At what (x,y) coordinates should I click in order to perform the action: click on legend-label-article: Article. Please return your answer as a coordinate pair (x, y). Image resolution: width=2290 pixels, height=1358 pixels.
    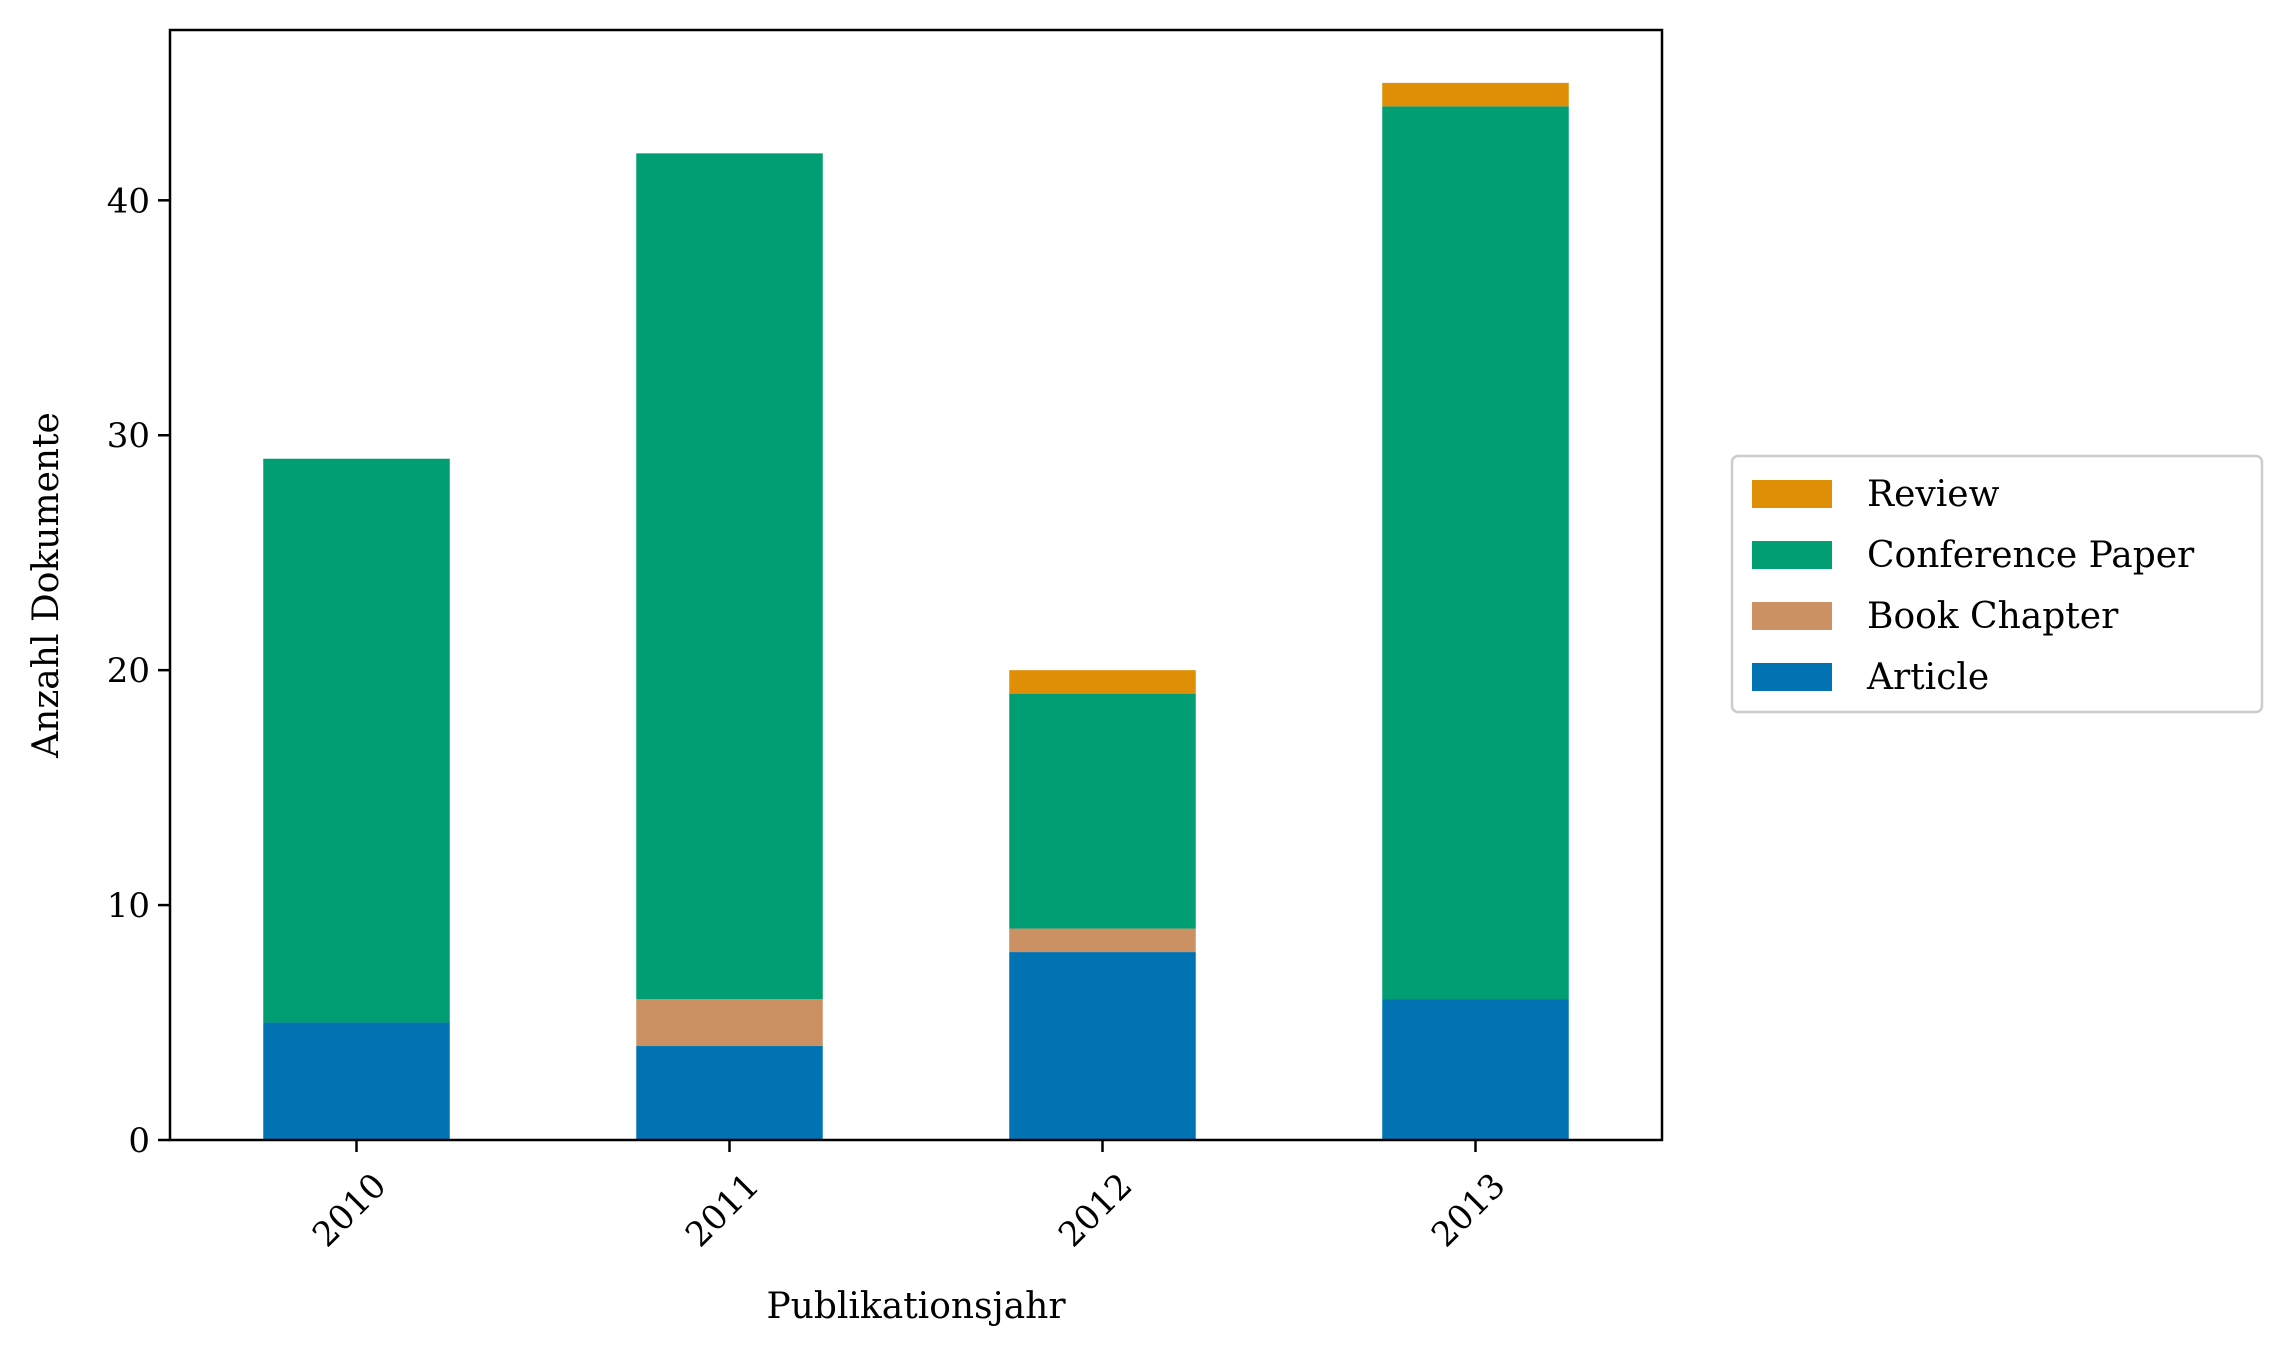
    Looking at the image, I should click on (1927, 677).